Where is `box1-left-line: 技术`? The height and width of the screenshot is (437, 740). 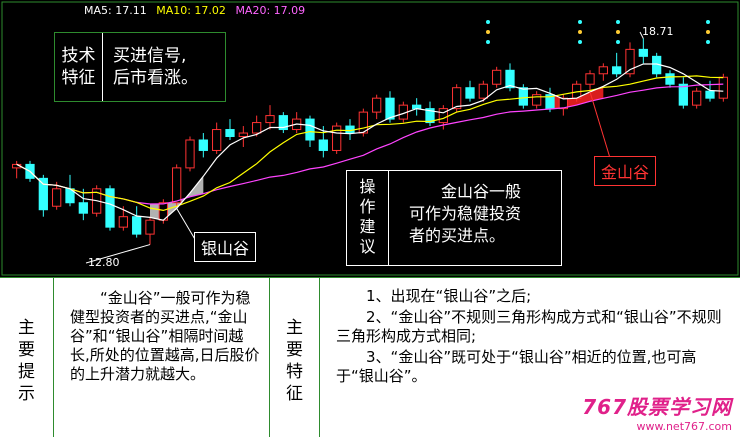 box1-left-line: 技术 is located at coordinates (78, 56).